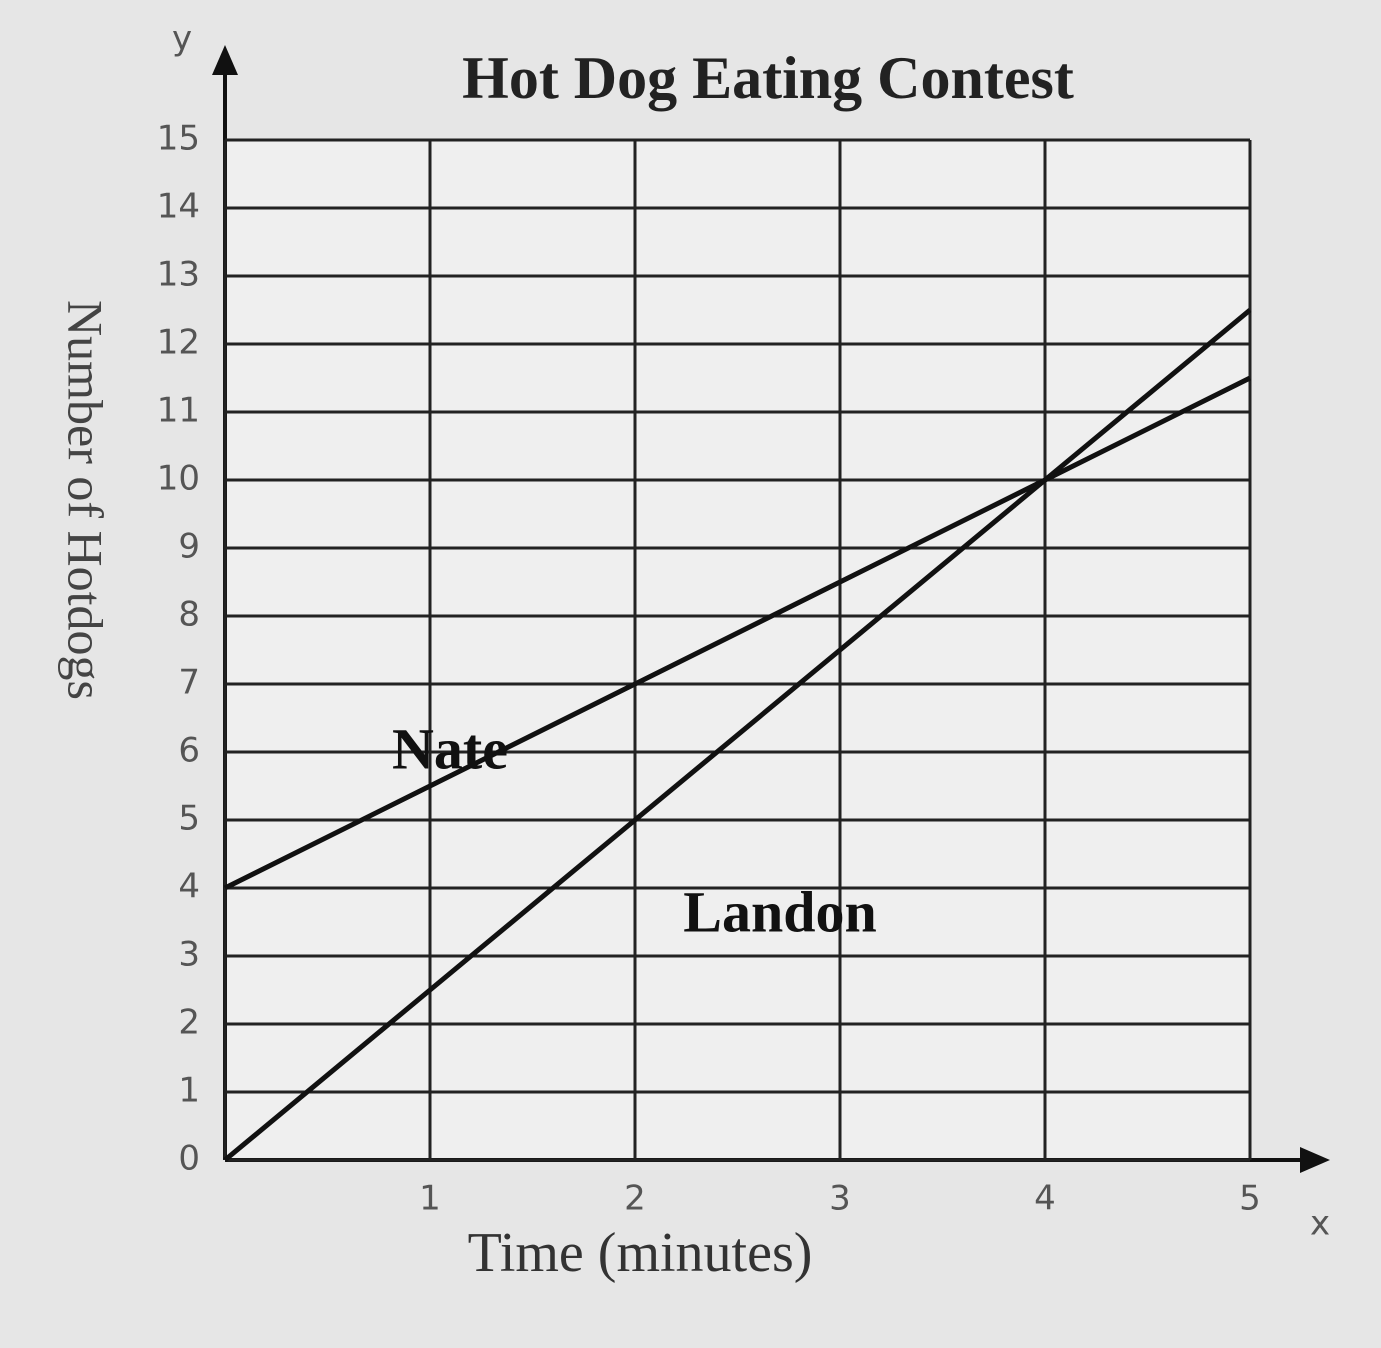  What do you see at coordinates (1250, 1199) in the screenshot?
I see `x-tick-label: 5` at bounding box center [1250, 1199].